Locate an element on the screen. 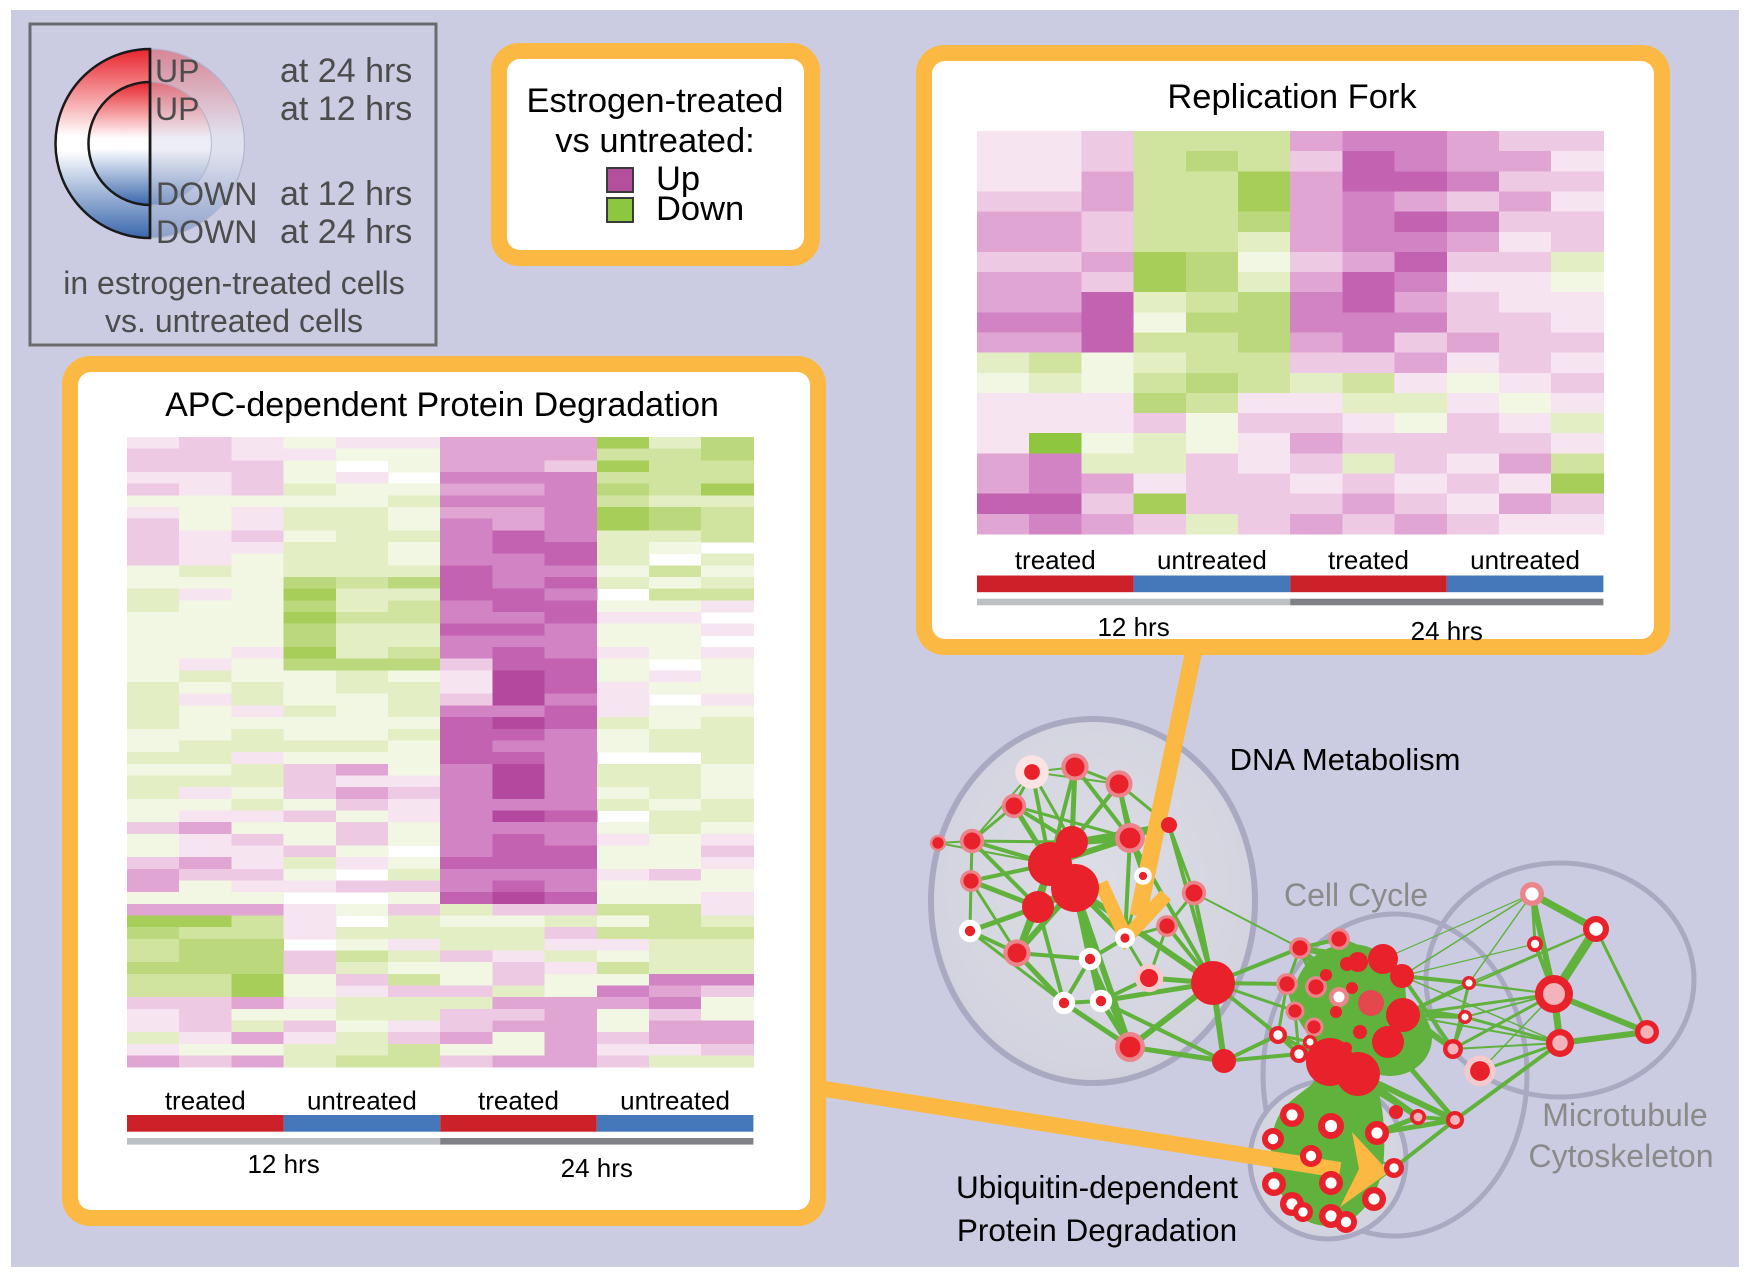 The width and height of the screenshot is (1750, 1284). svg-text: Estrogen-treated is located at coordinates (655, 101).